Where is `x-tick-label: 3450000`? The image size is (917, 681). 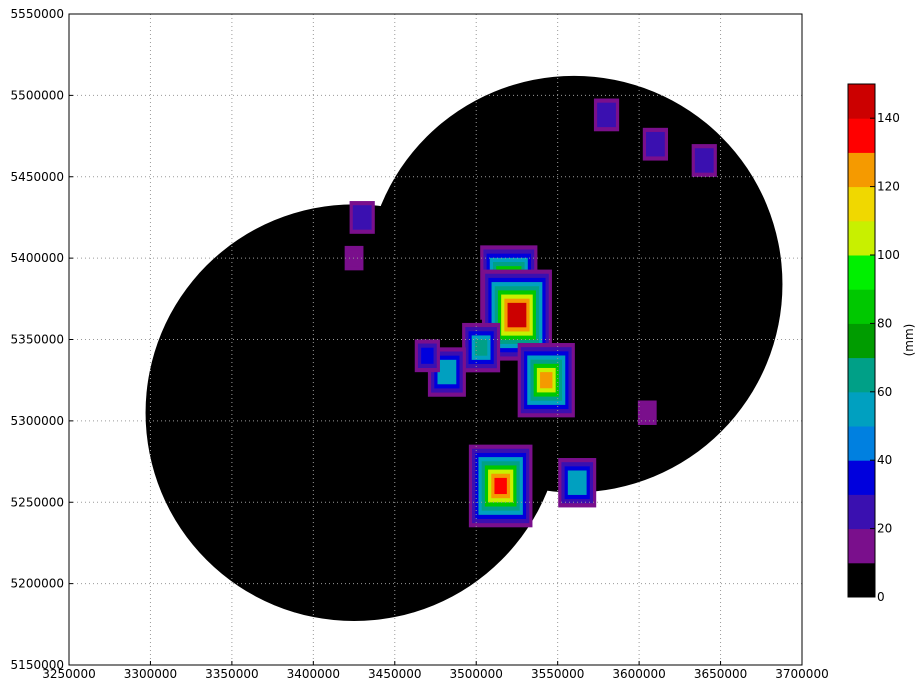
x-tick-label: 3450000 is located at coordinates (394, 674).